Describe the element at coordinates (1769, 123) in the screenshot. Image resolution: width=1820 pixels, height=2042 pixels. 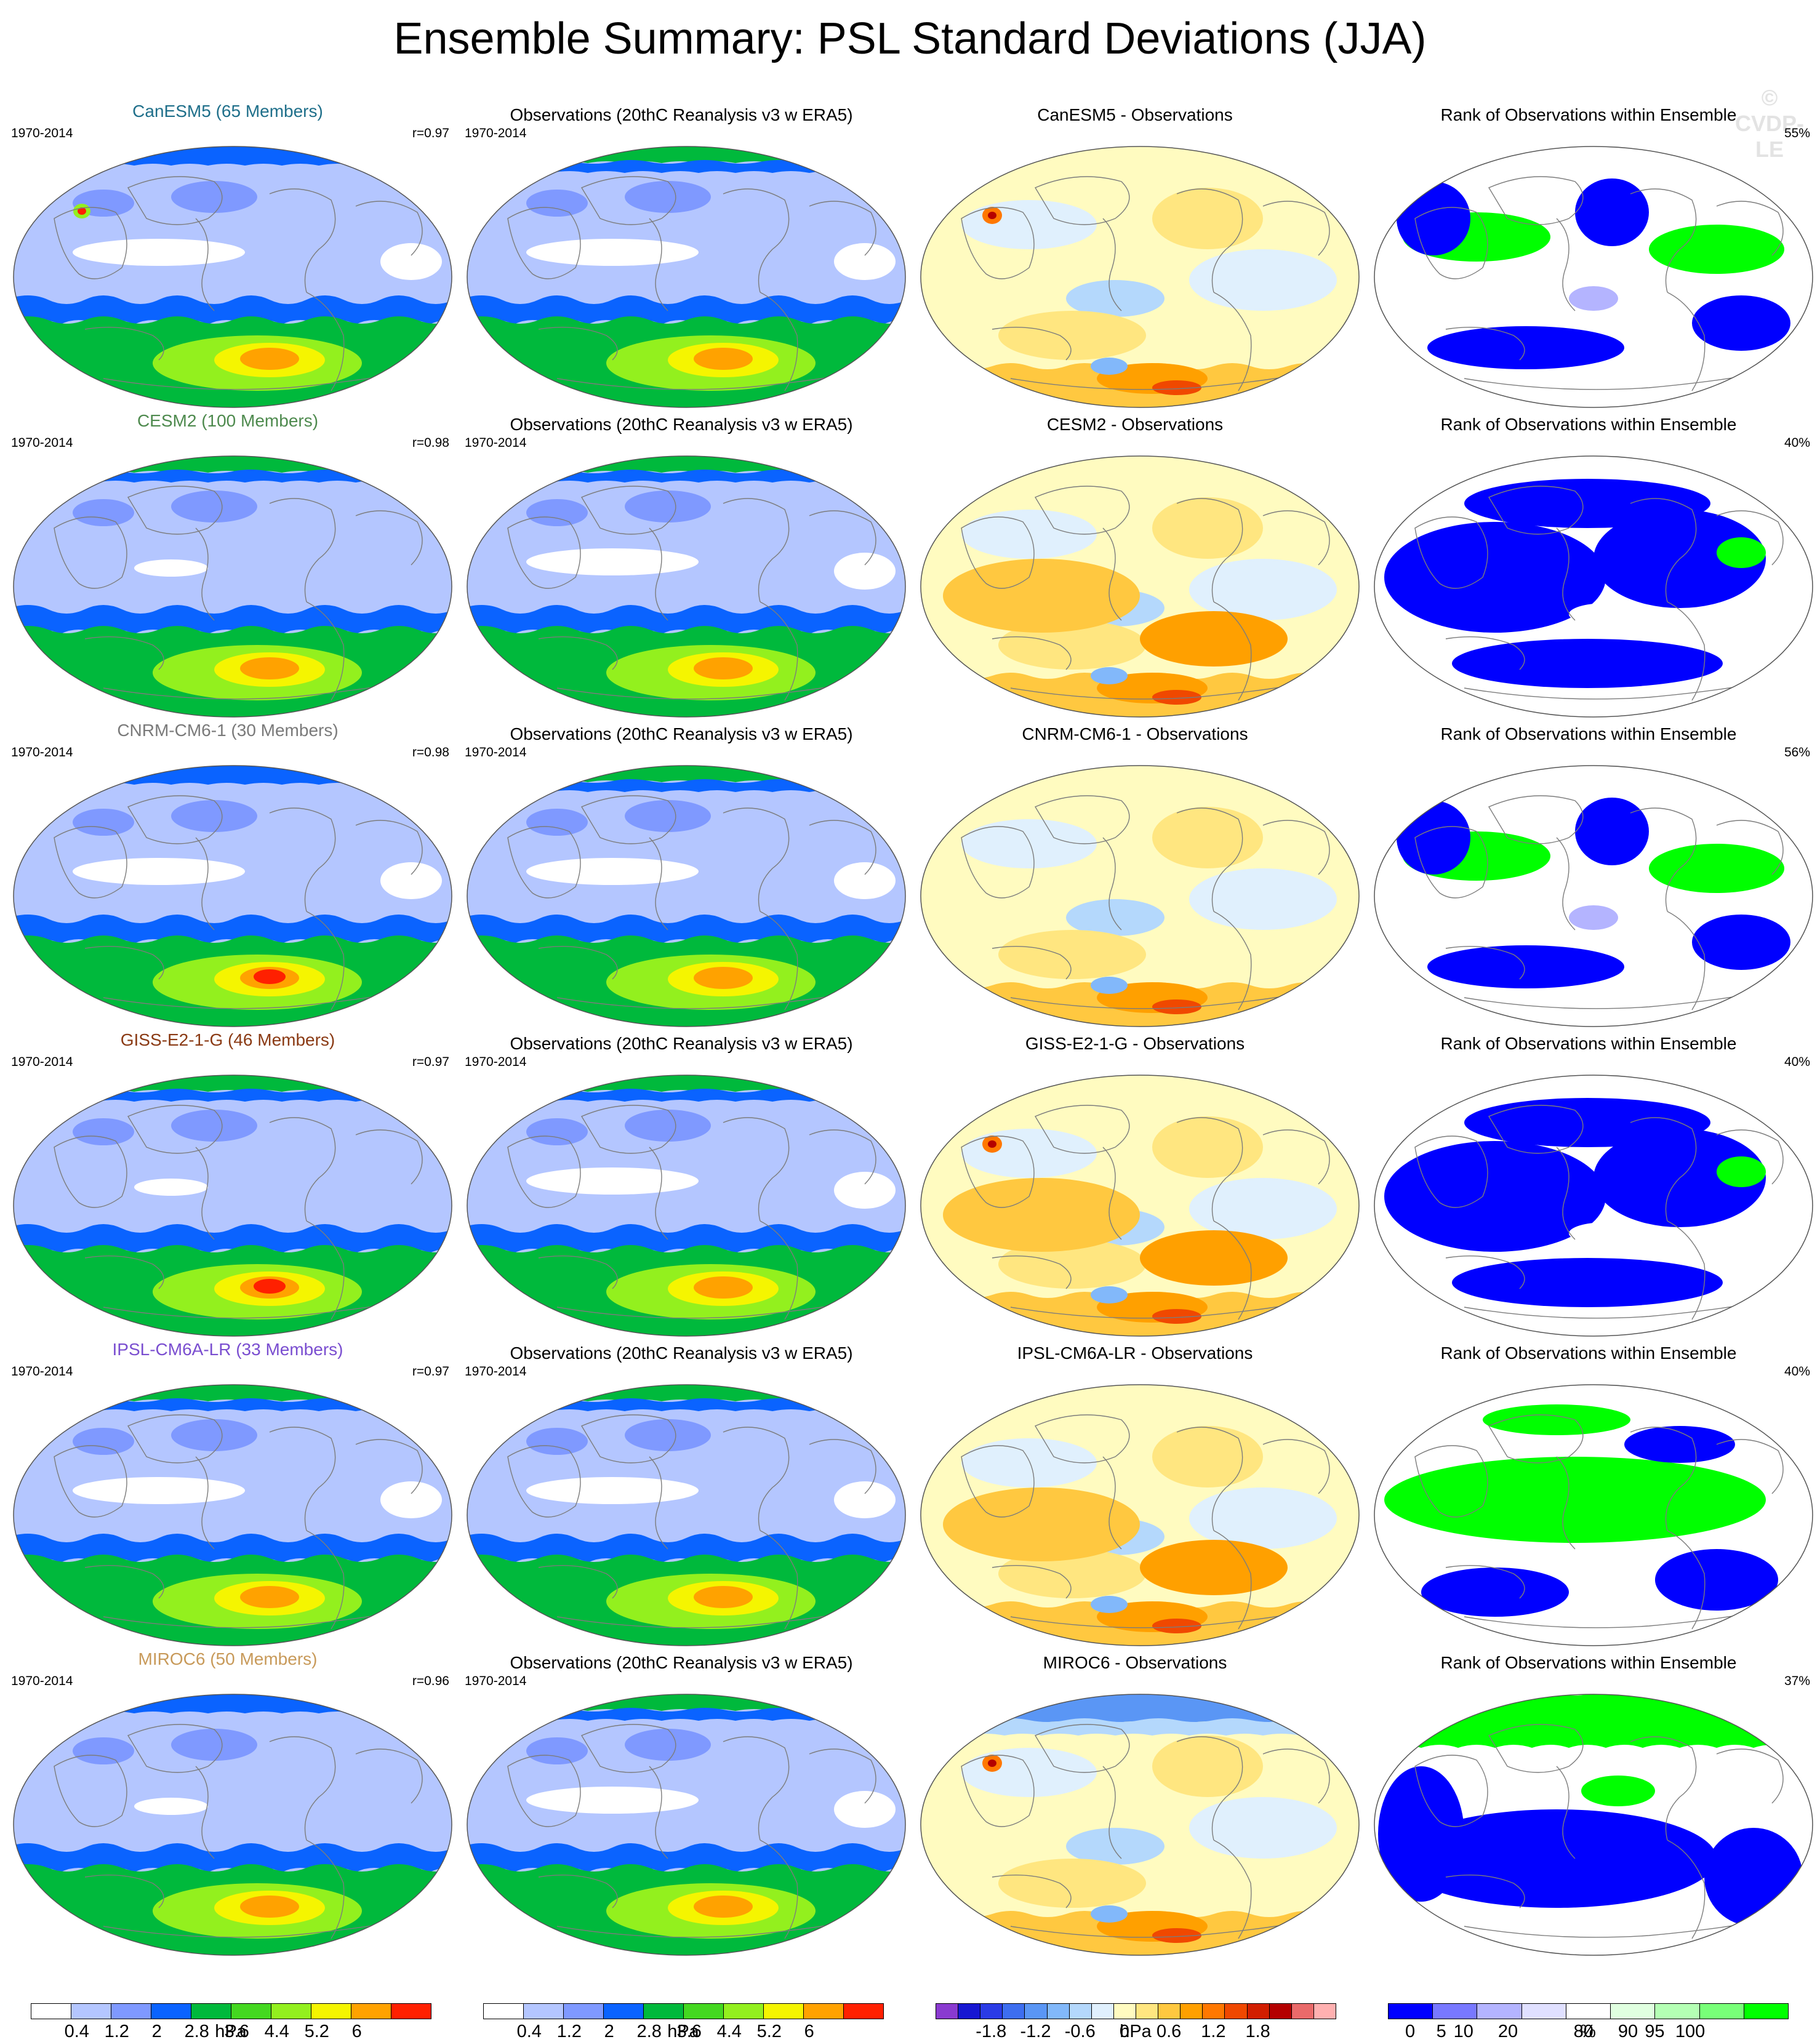
I see `watermark: © CVDP-LE` at that location.